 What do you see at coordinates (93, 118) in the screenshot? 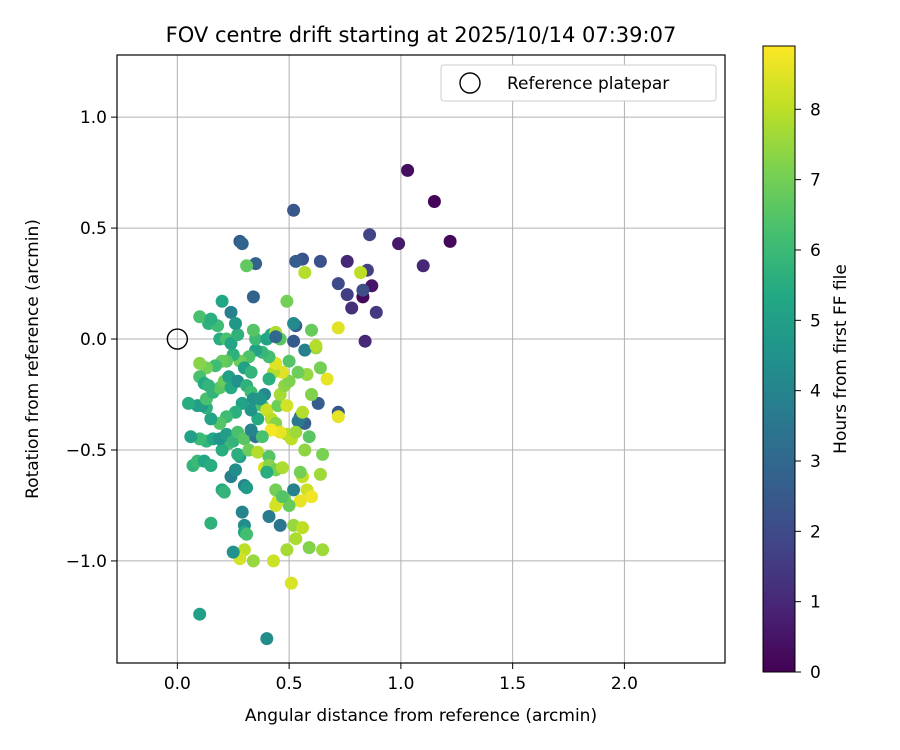
I see `y-tick-label: 1.0` at bounding box center [93, 118].